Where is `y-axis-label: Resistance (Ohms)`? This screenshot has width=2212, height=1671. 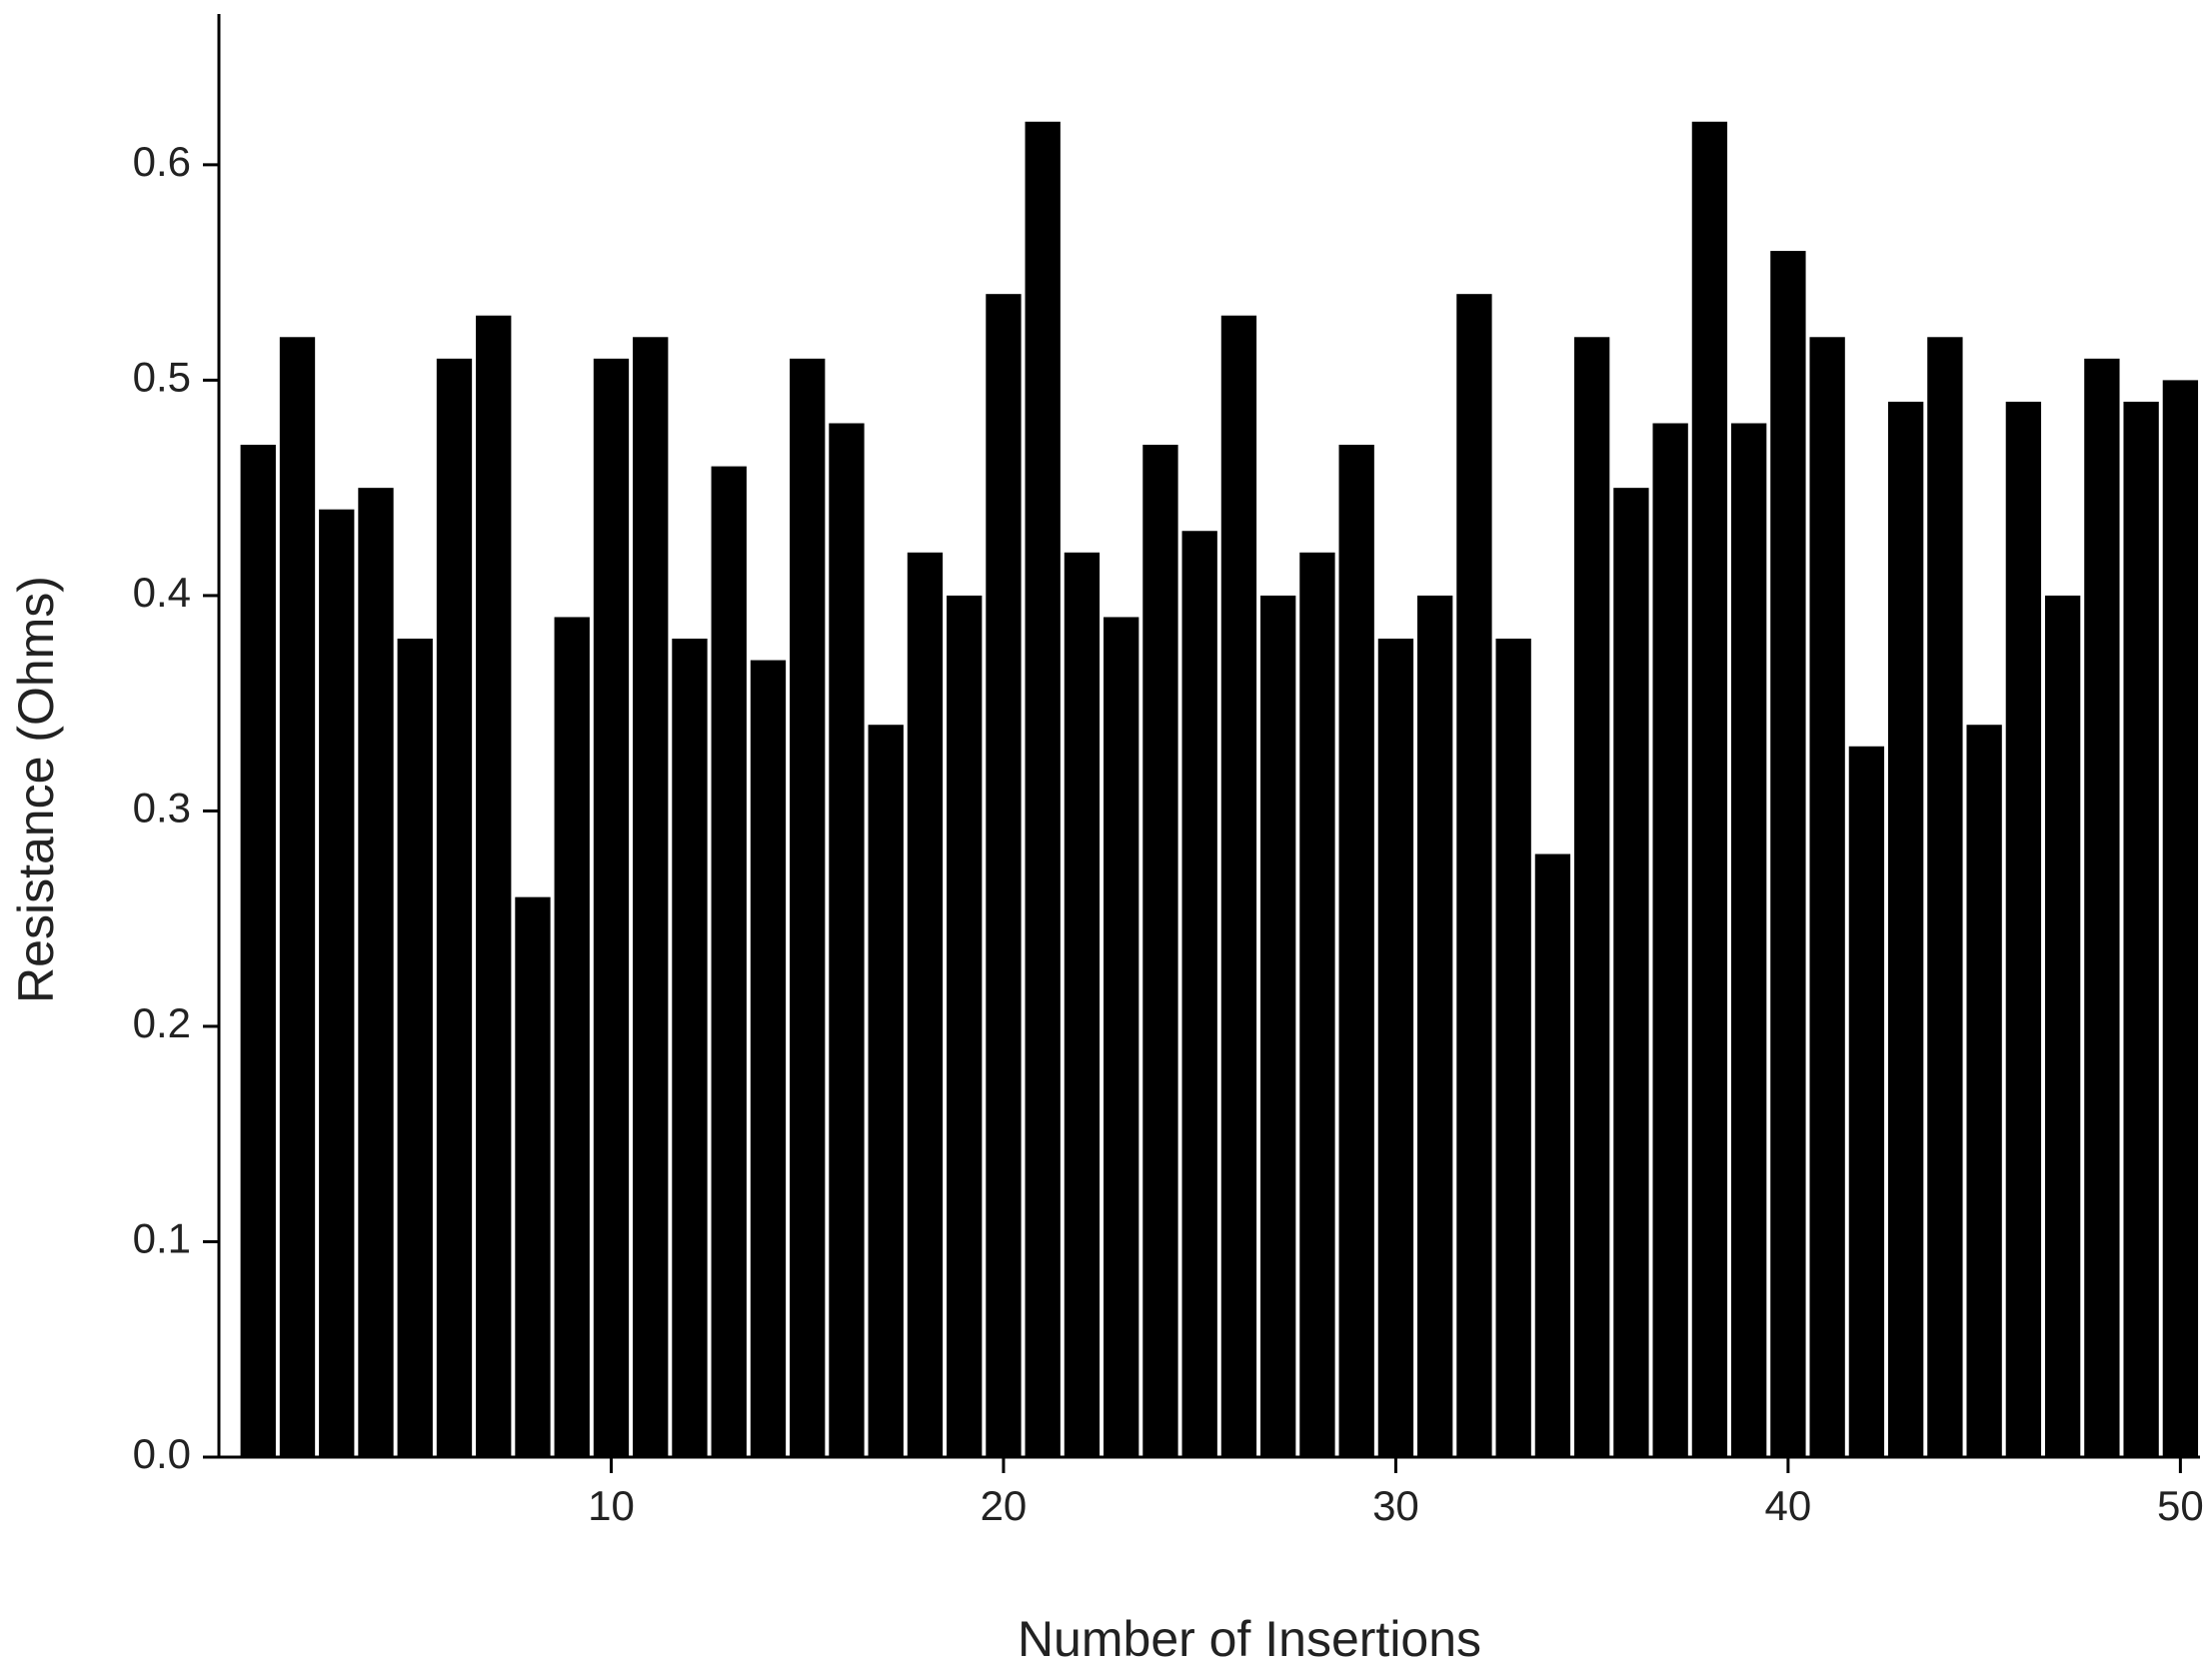
y-axis-label: Resistance (Ohms) is located at coordinates (36, 790).